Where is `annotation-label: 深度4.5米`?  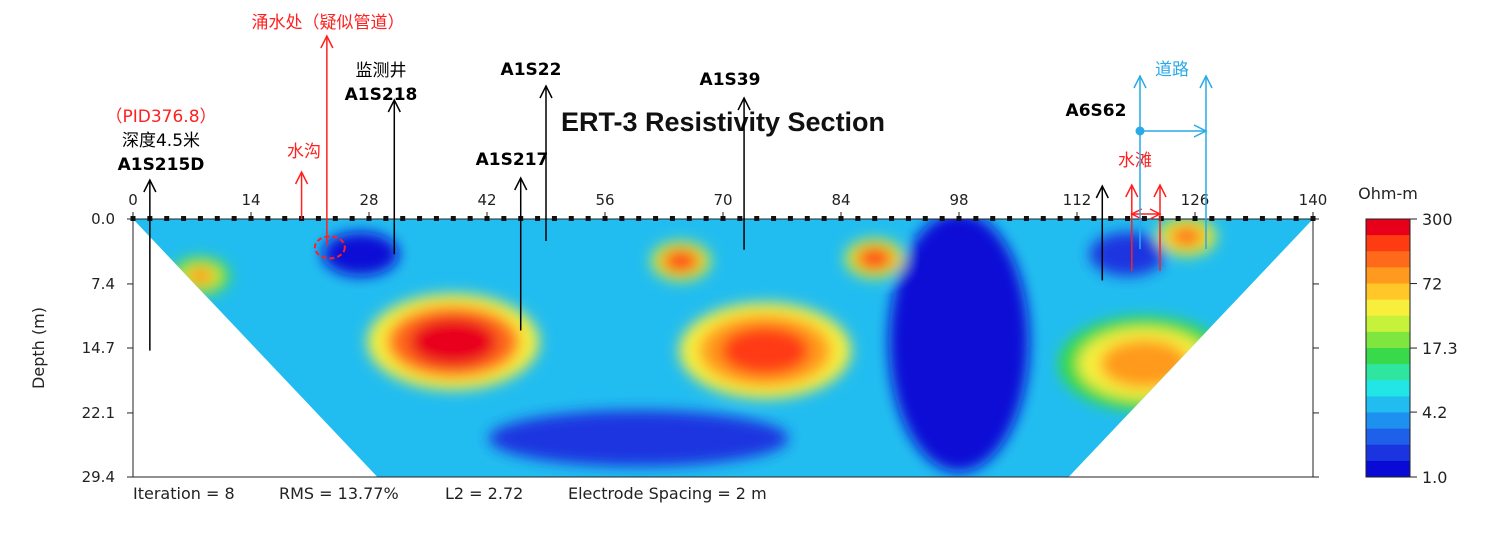
annotation-label: 深度4.5米 is located at coordinates (161, 141).